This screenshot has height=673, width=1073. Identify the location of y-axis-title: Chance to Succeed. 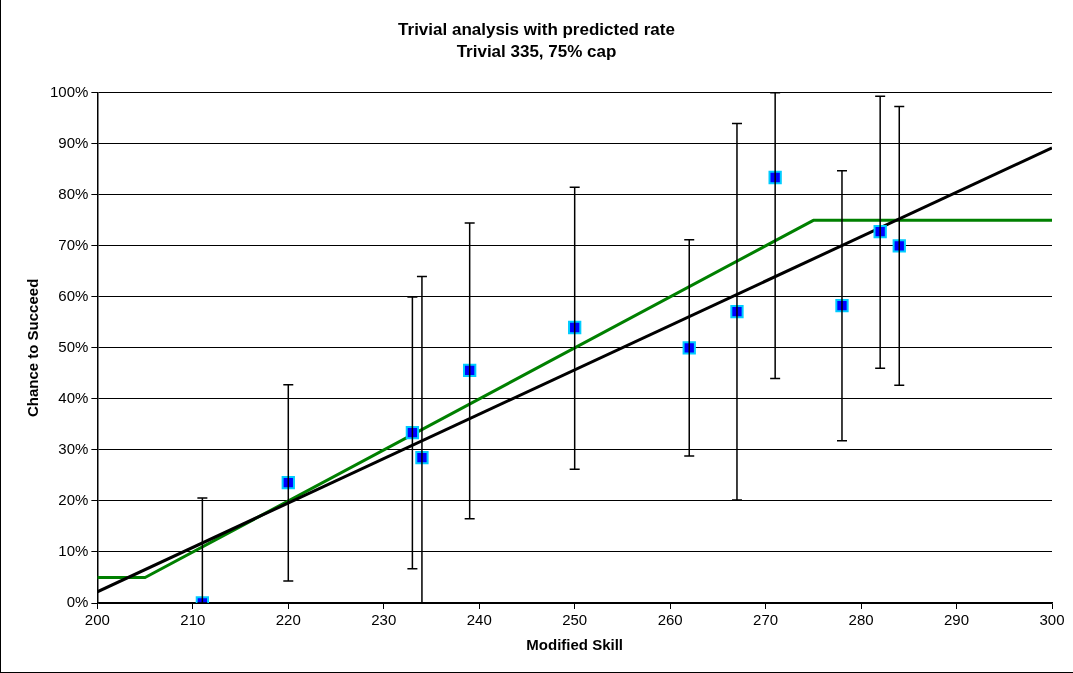
(33, 348).